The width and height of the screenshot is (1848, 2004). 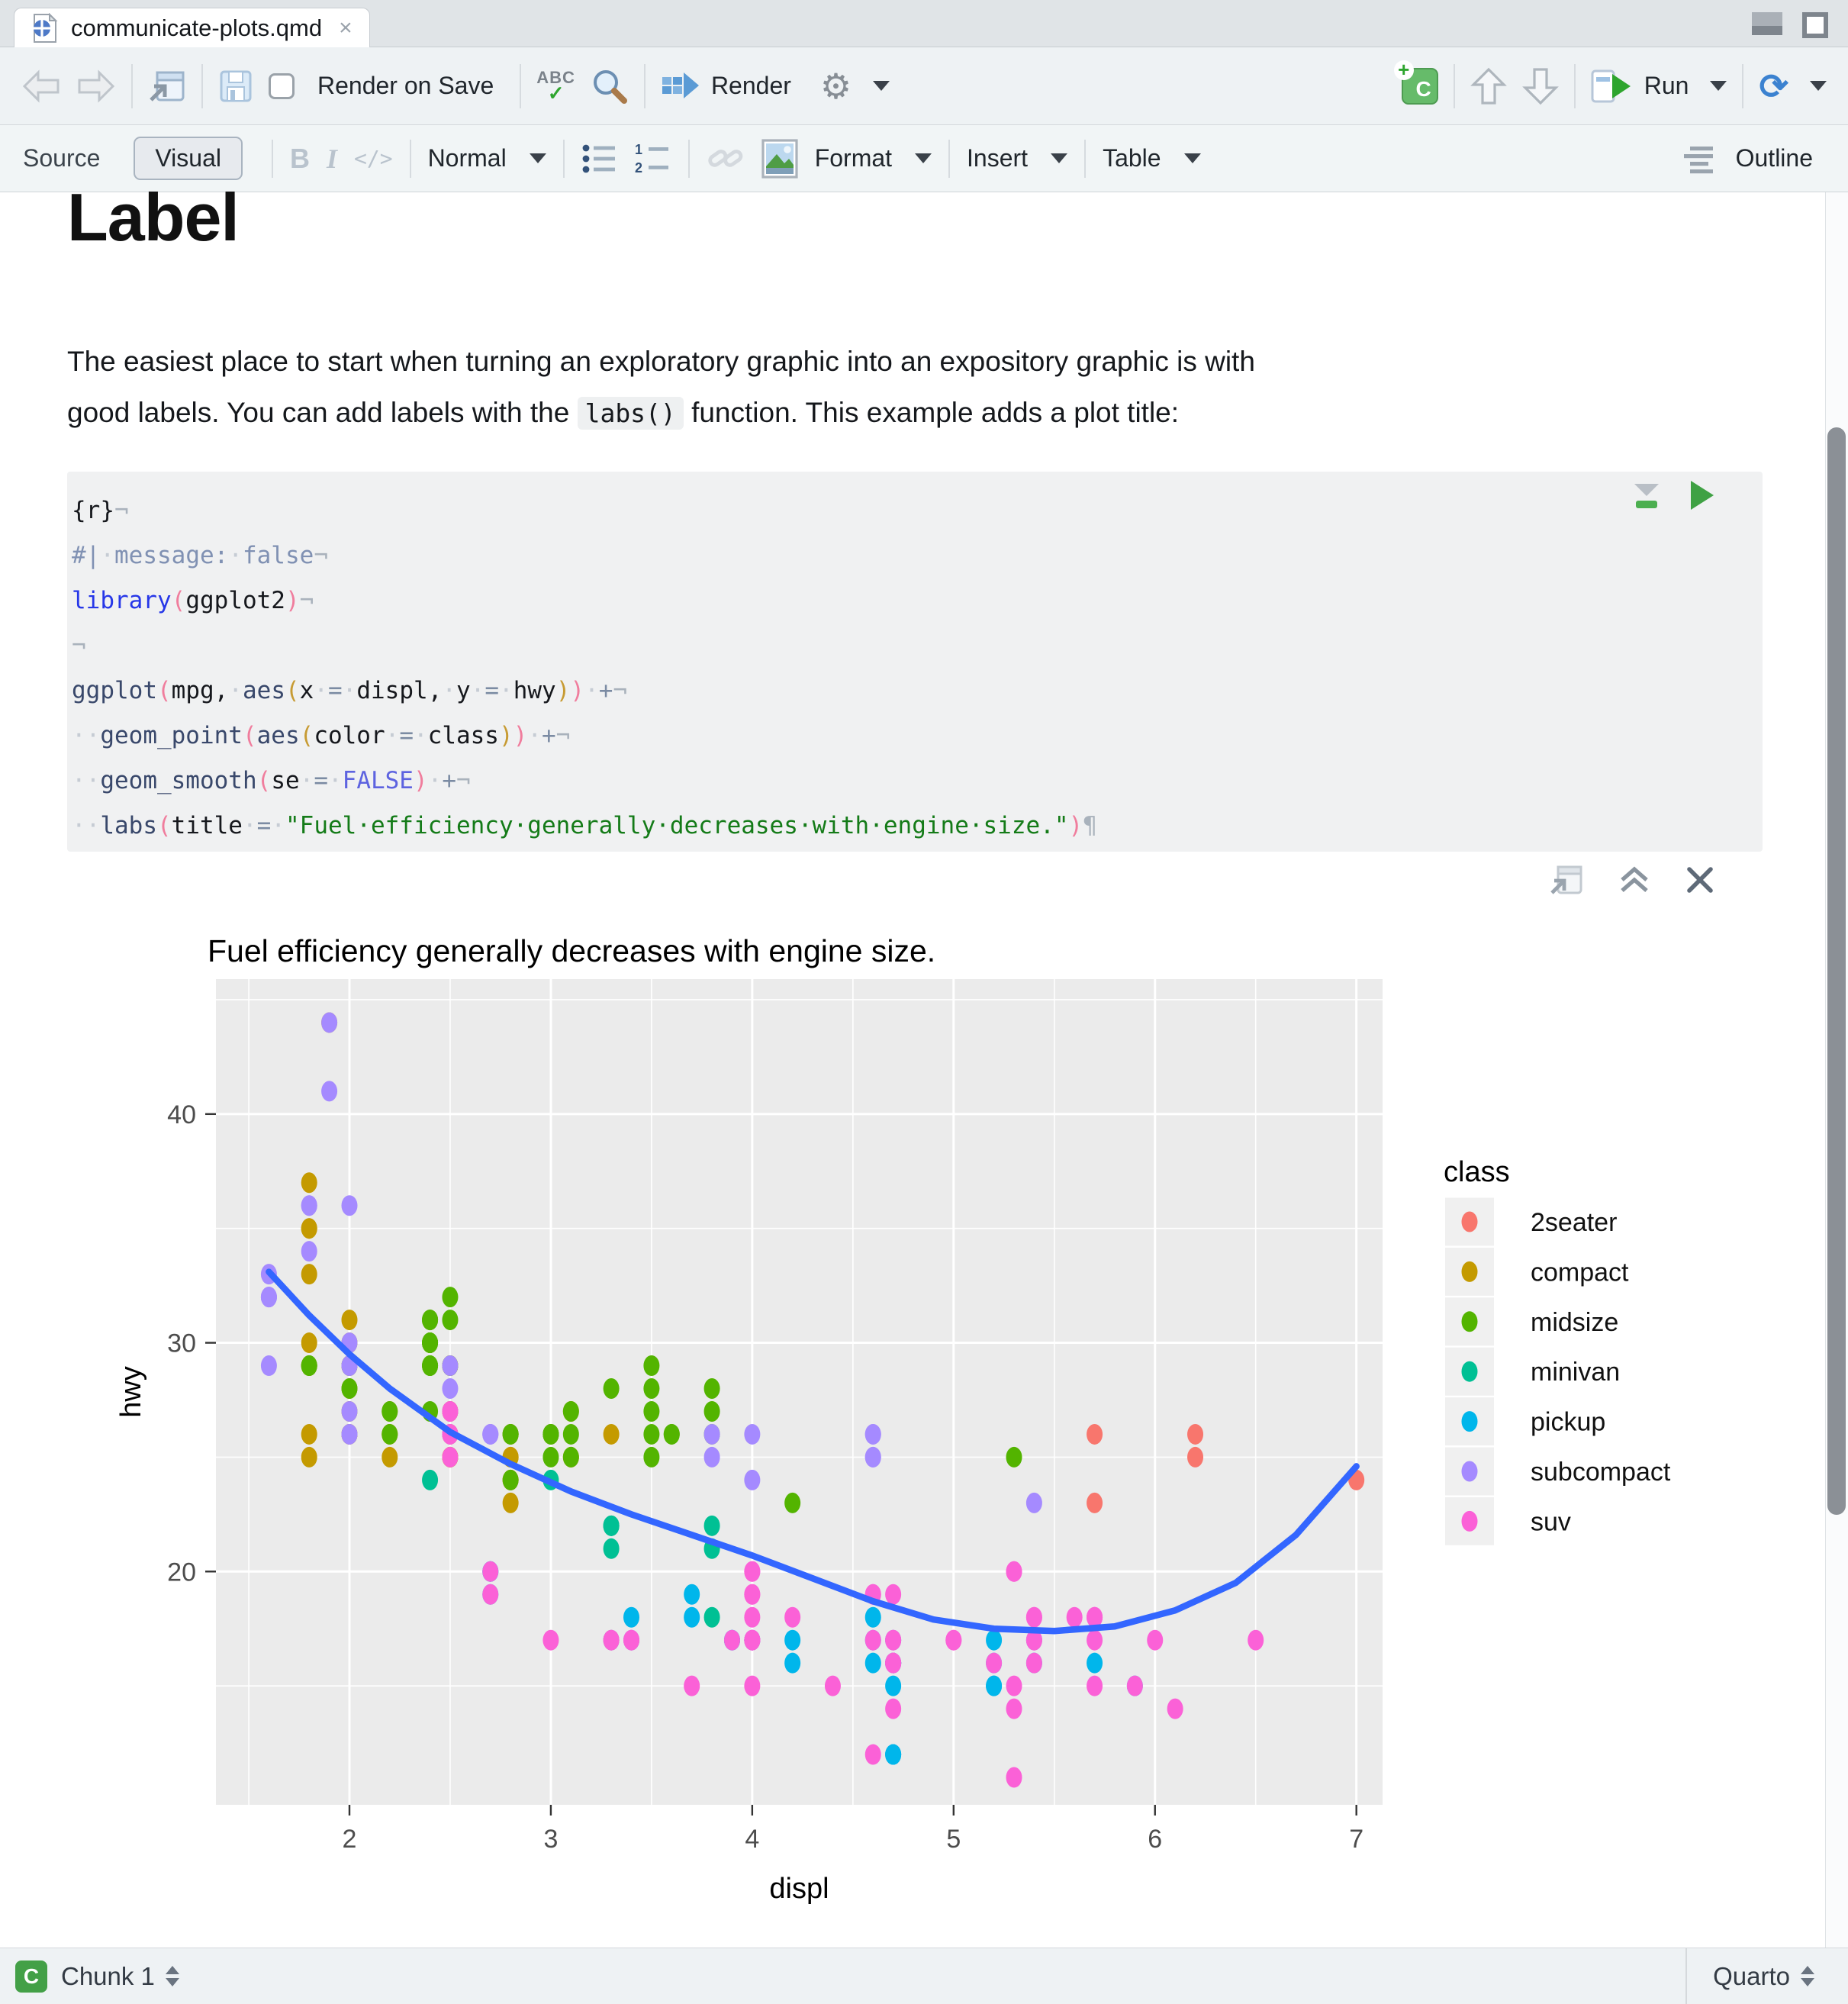 What do you see at coordinates (537, 158) in the screenshot?
I see `paragraph-style-caret-icon` at bounding box center [537, 158].